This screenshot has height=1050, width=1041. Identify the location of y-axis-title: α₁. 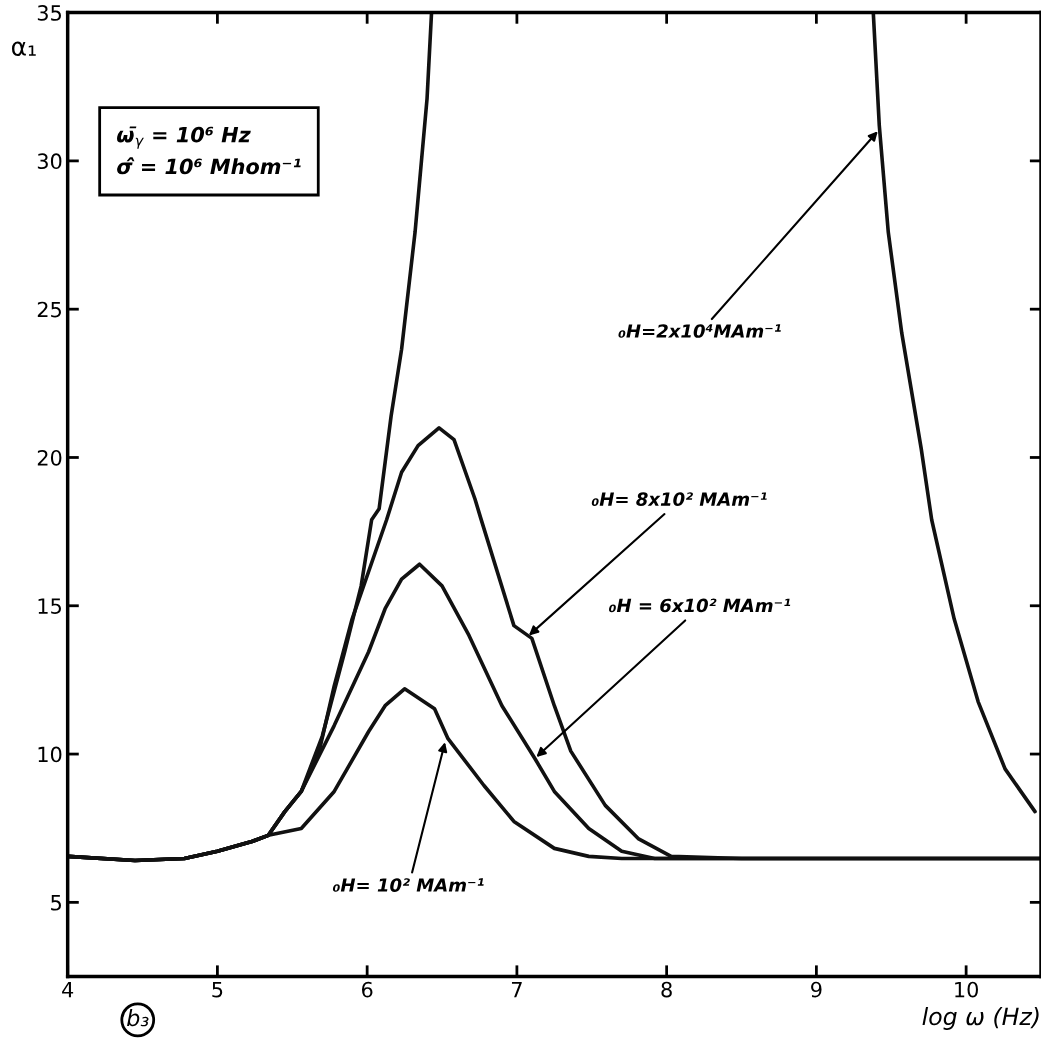
(23, 48).